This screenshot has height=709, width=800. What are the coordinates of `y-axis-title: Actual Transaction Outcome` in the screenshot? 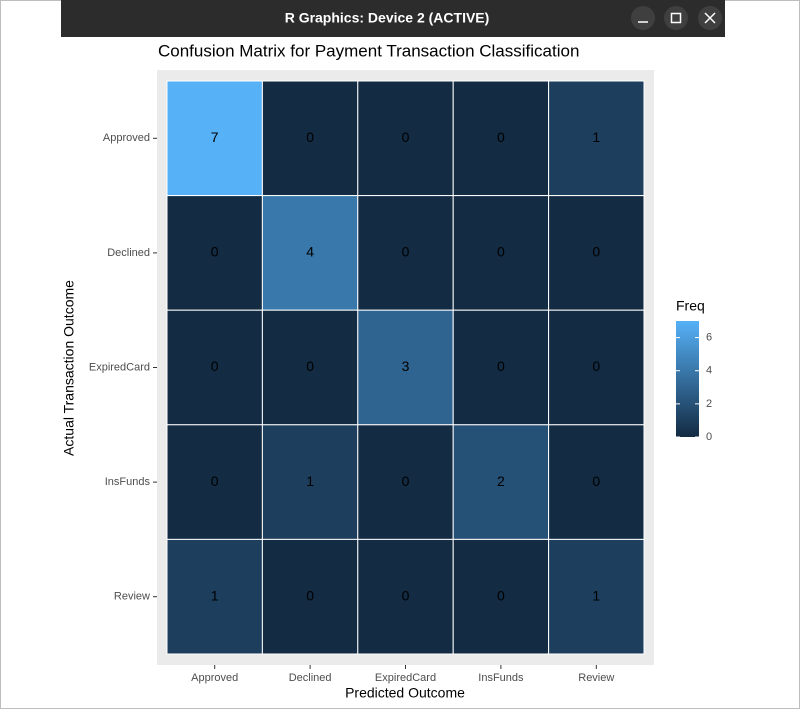 It's located at (69, 368).